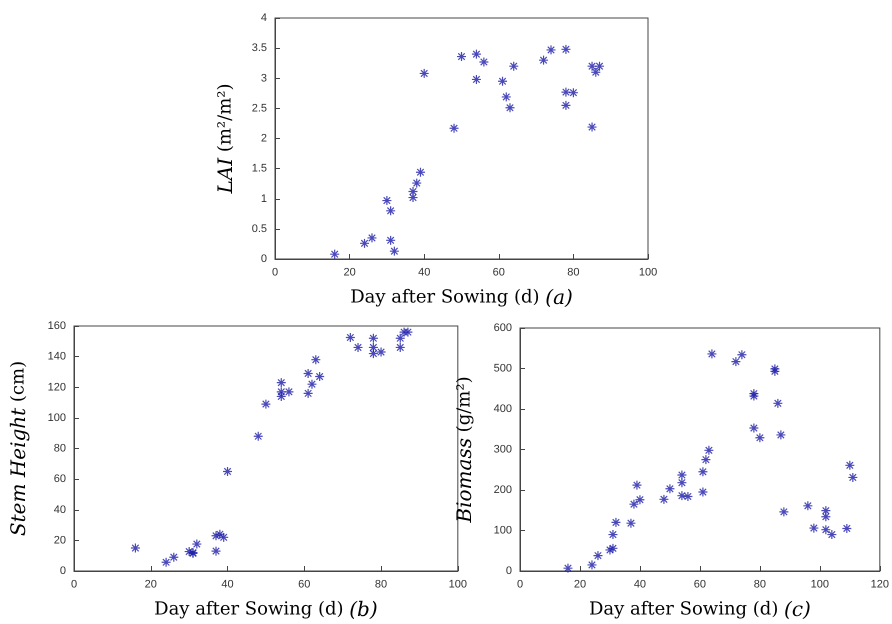 This screenshot has height=624, width=892. What do you see at coordinates (57, 387) in the screenshot?
I see `y-tick-label: 120` at bounding box center [57, 387].